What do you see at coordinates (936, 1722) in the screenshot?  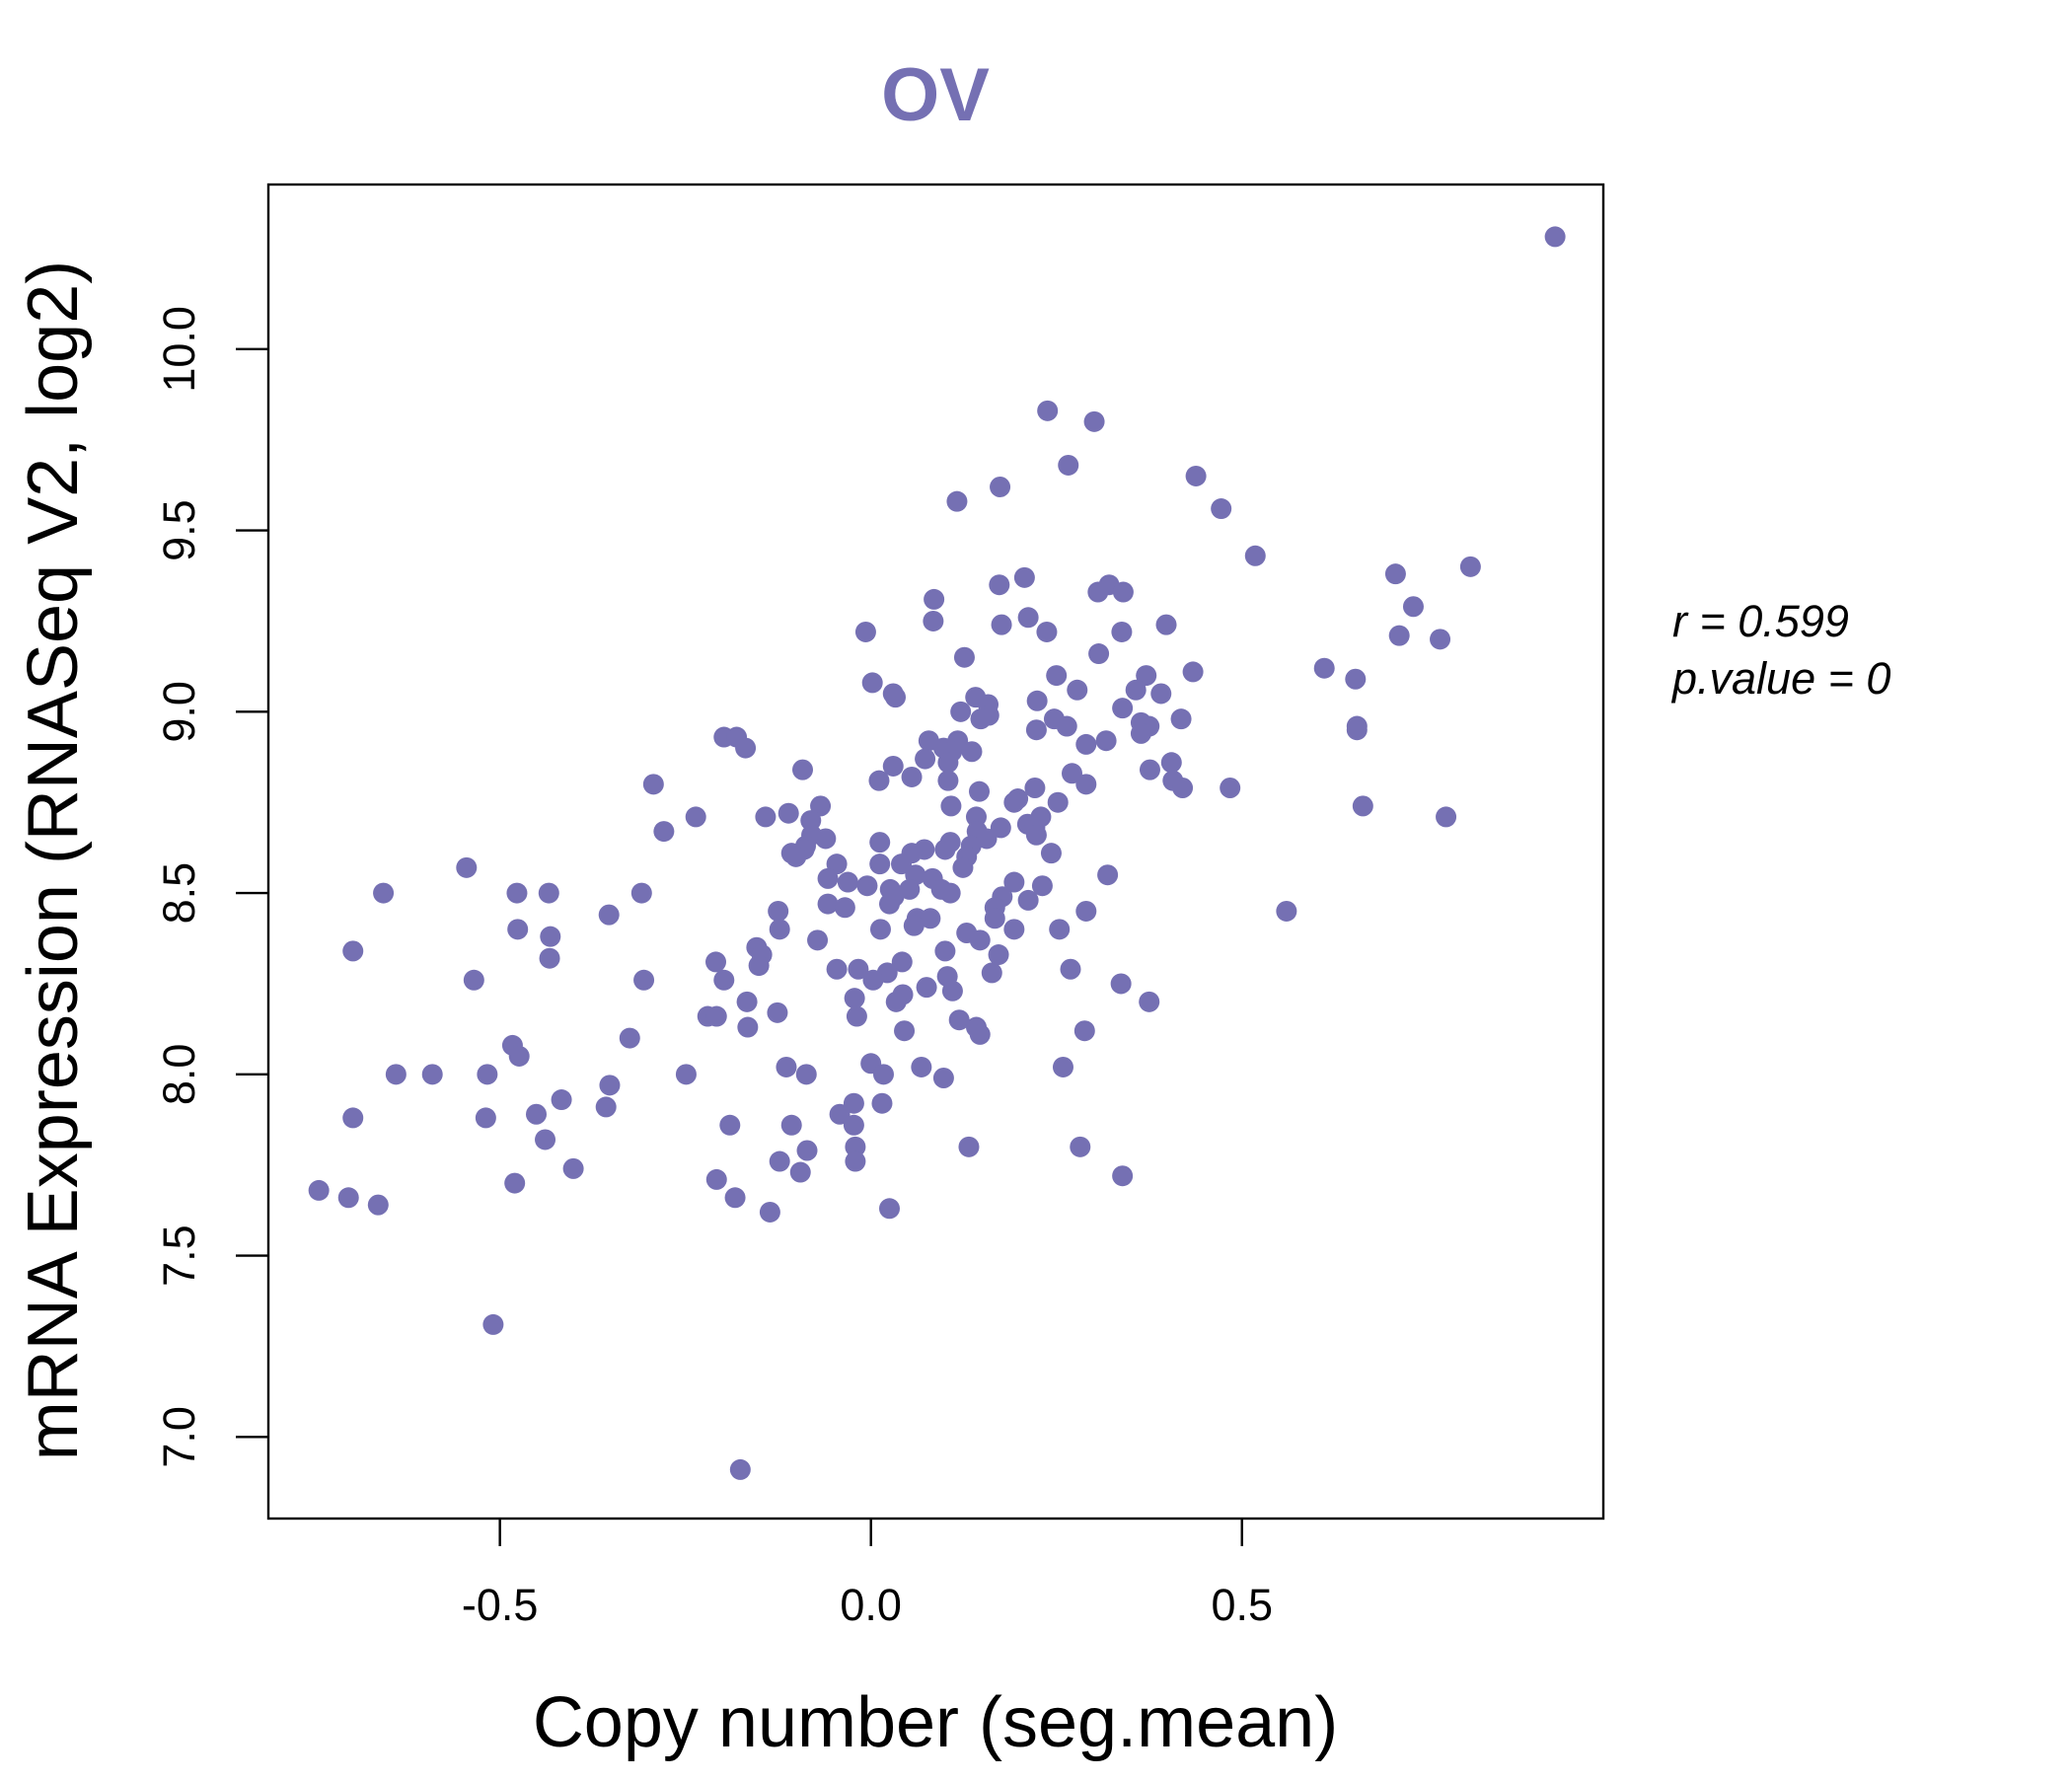 I see `x-axis-label: Copy number (seg.mean)` at bounding box center [936, 1722].